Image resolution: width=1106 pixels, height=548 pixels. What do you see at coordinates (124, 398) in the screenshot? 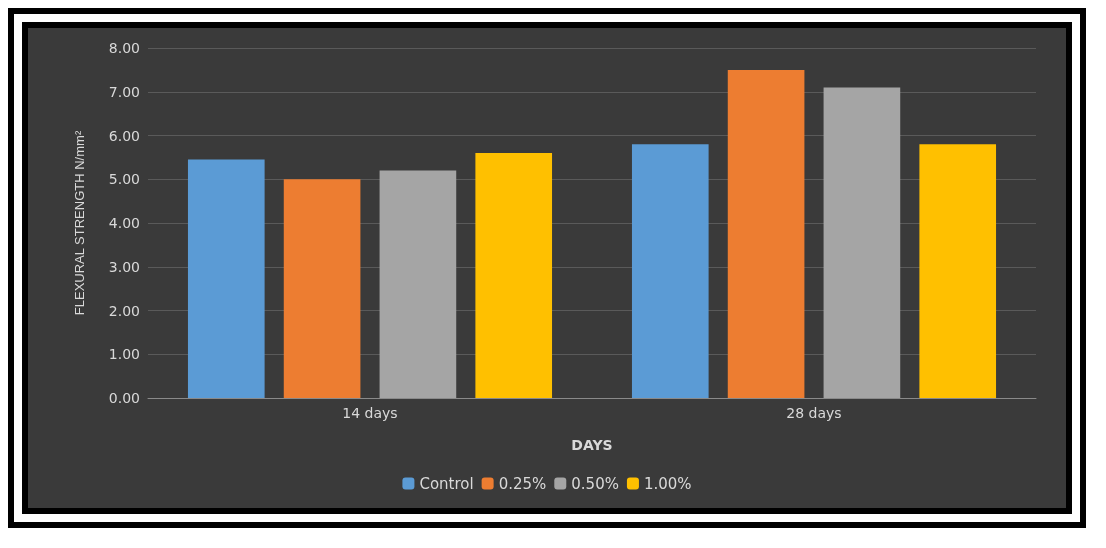
I see `y-tick-label: 0.00` at bounding box center [124, 398].